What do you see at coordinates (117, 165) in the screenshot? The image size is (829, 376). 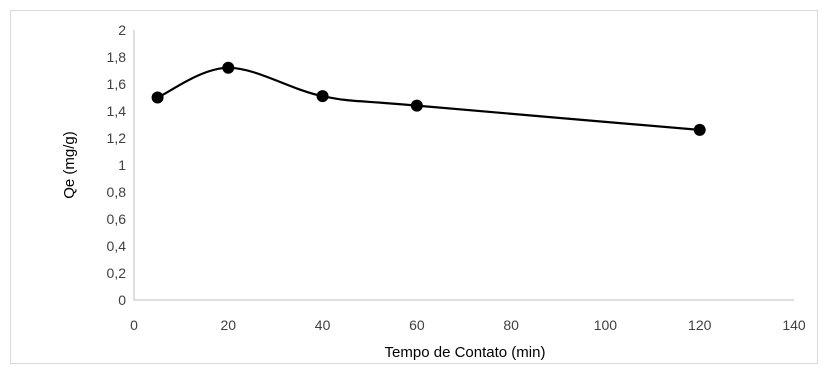 I see `y-axis-ticks: 0 0,2 0,4 0,6 0,8 1 1,2 1,4 1,6 1,8 2` at bounding box center [117, 165].